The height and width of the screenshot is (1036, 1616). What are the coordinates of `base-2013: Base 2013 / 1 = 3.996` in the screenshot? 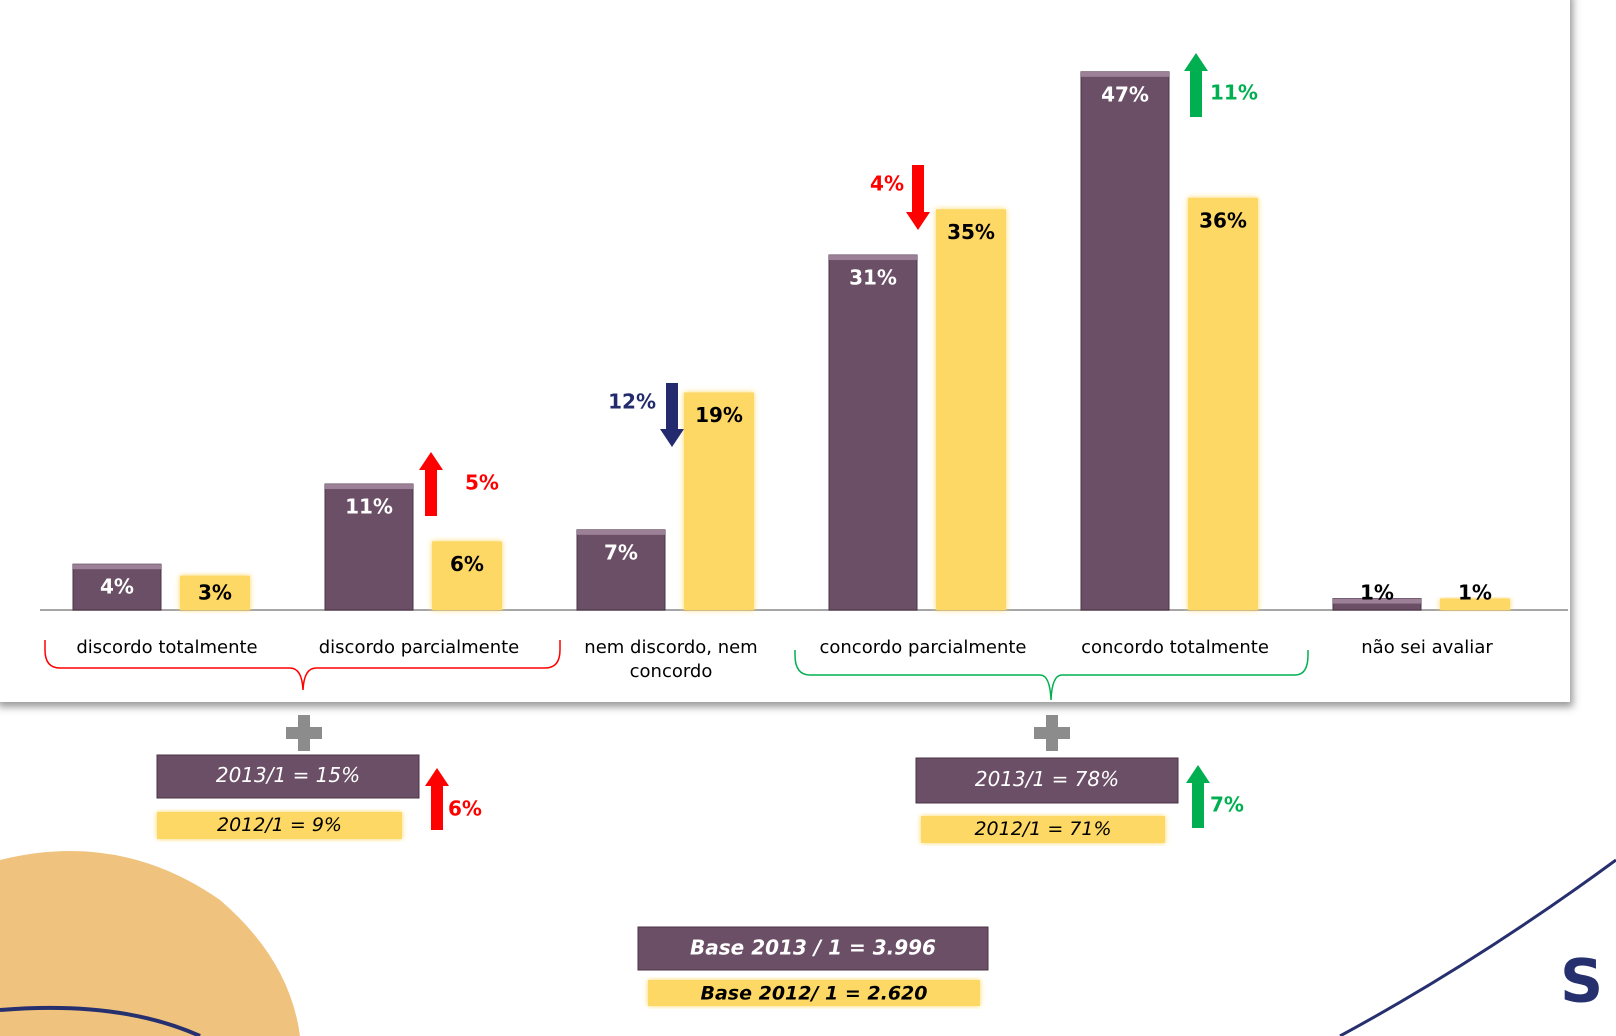 It's located at (813, 948).